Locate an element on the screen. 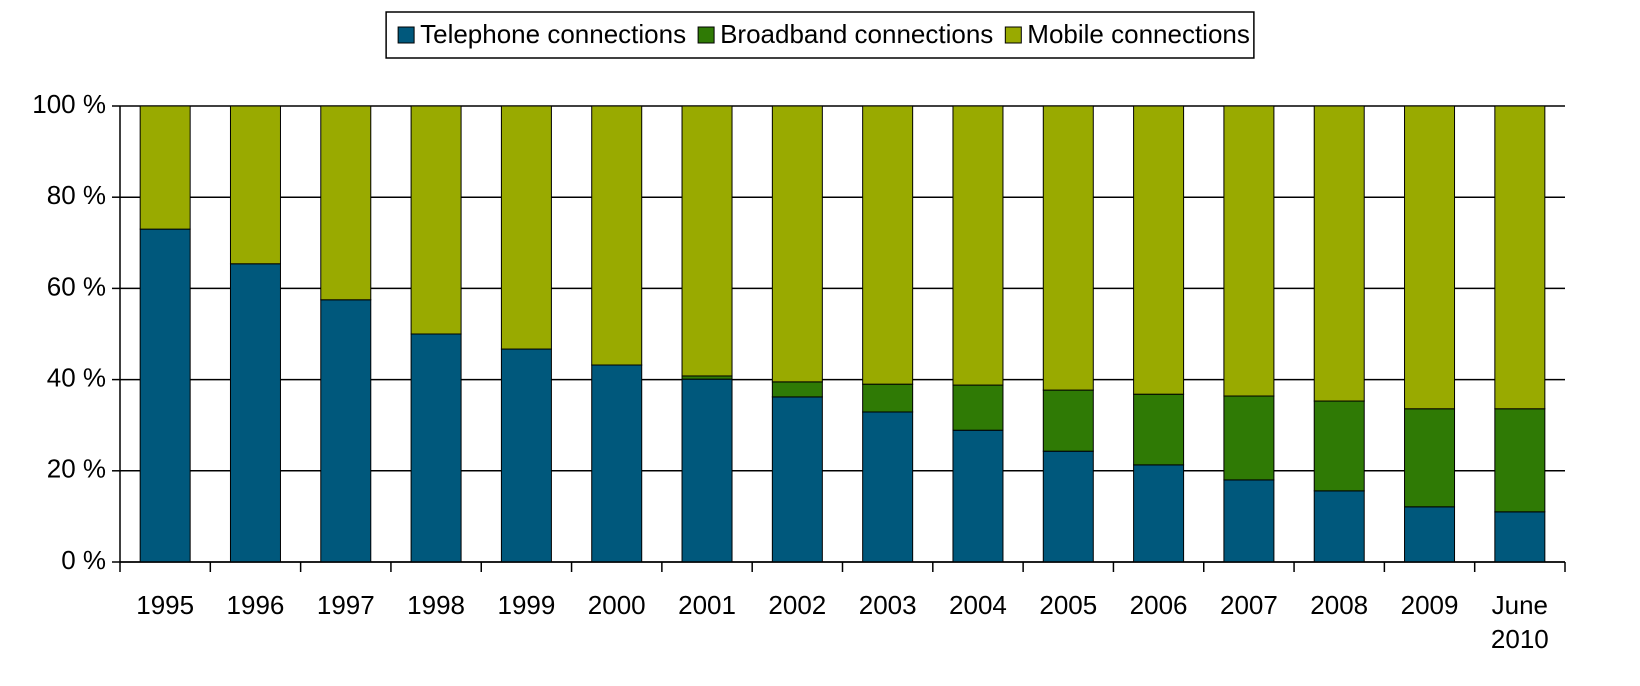  x-tick-label: 1999 is located at coordinates (526, 605).